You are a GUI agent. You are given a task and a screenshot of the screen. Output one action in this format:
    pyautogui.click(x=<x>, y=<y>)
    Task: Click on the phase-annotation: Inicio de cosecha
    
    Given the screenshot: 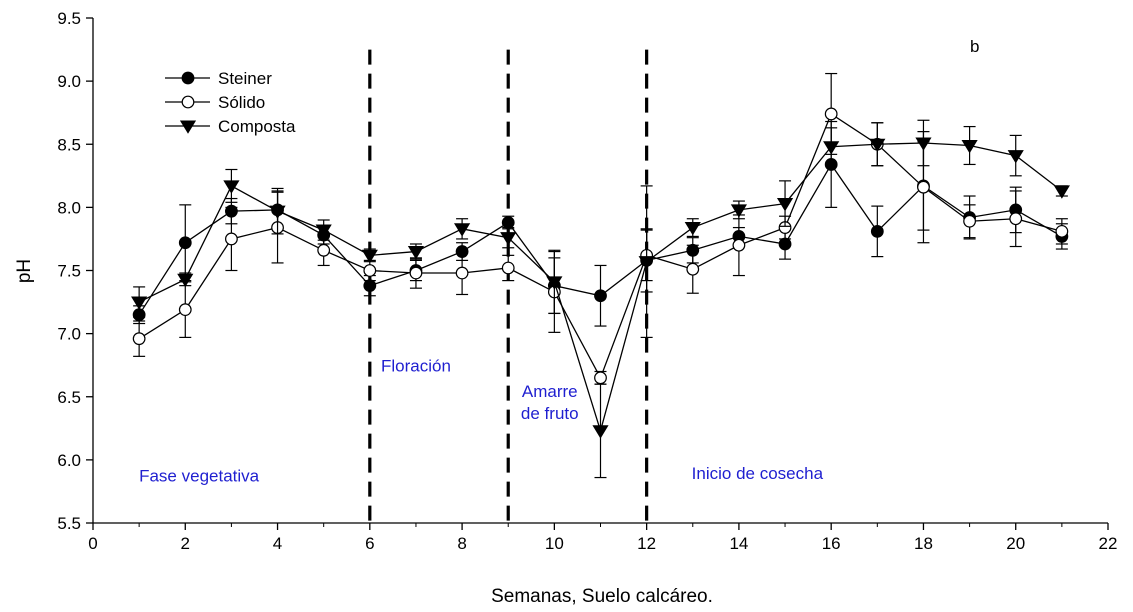 What is the action you would take?
    pyautogui.click(x=758, y=473)
    